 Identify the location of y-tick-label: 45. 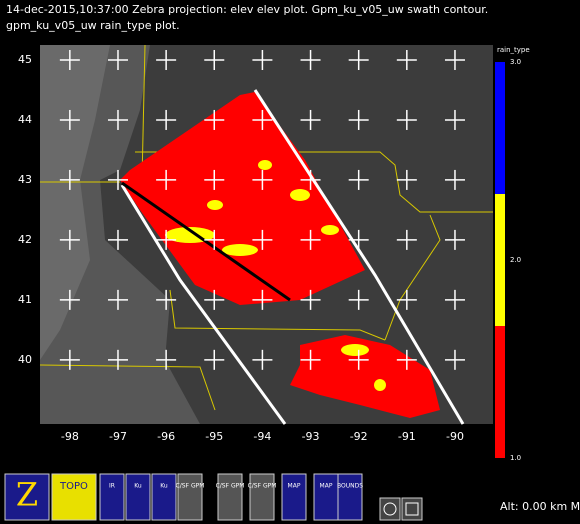
(25, 59).